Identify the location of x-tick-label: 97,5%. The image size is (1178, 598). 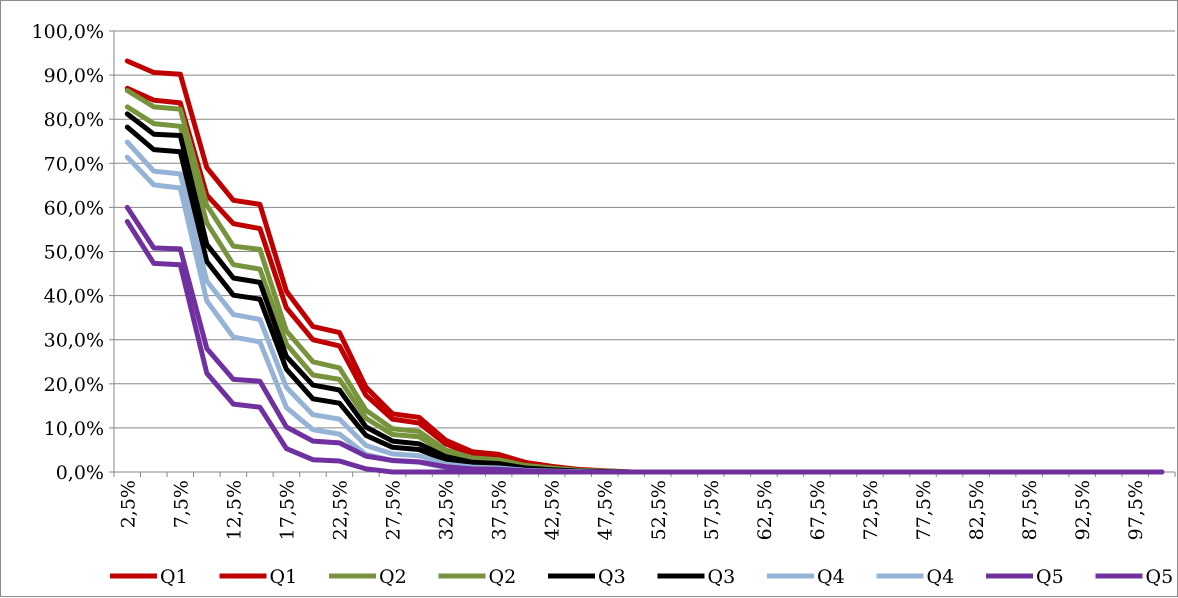
(1136, 510).